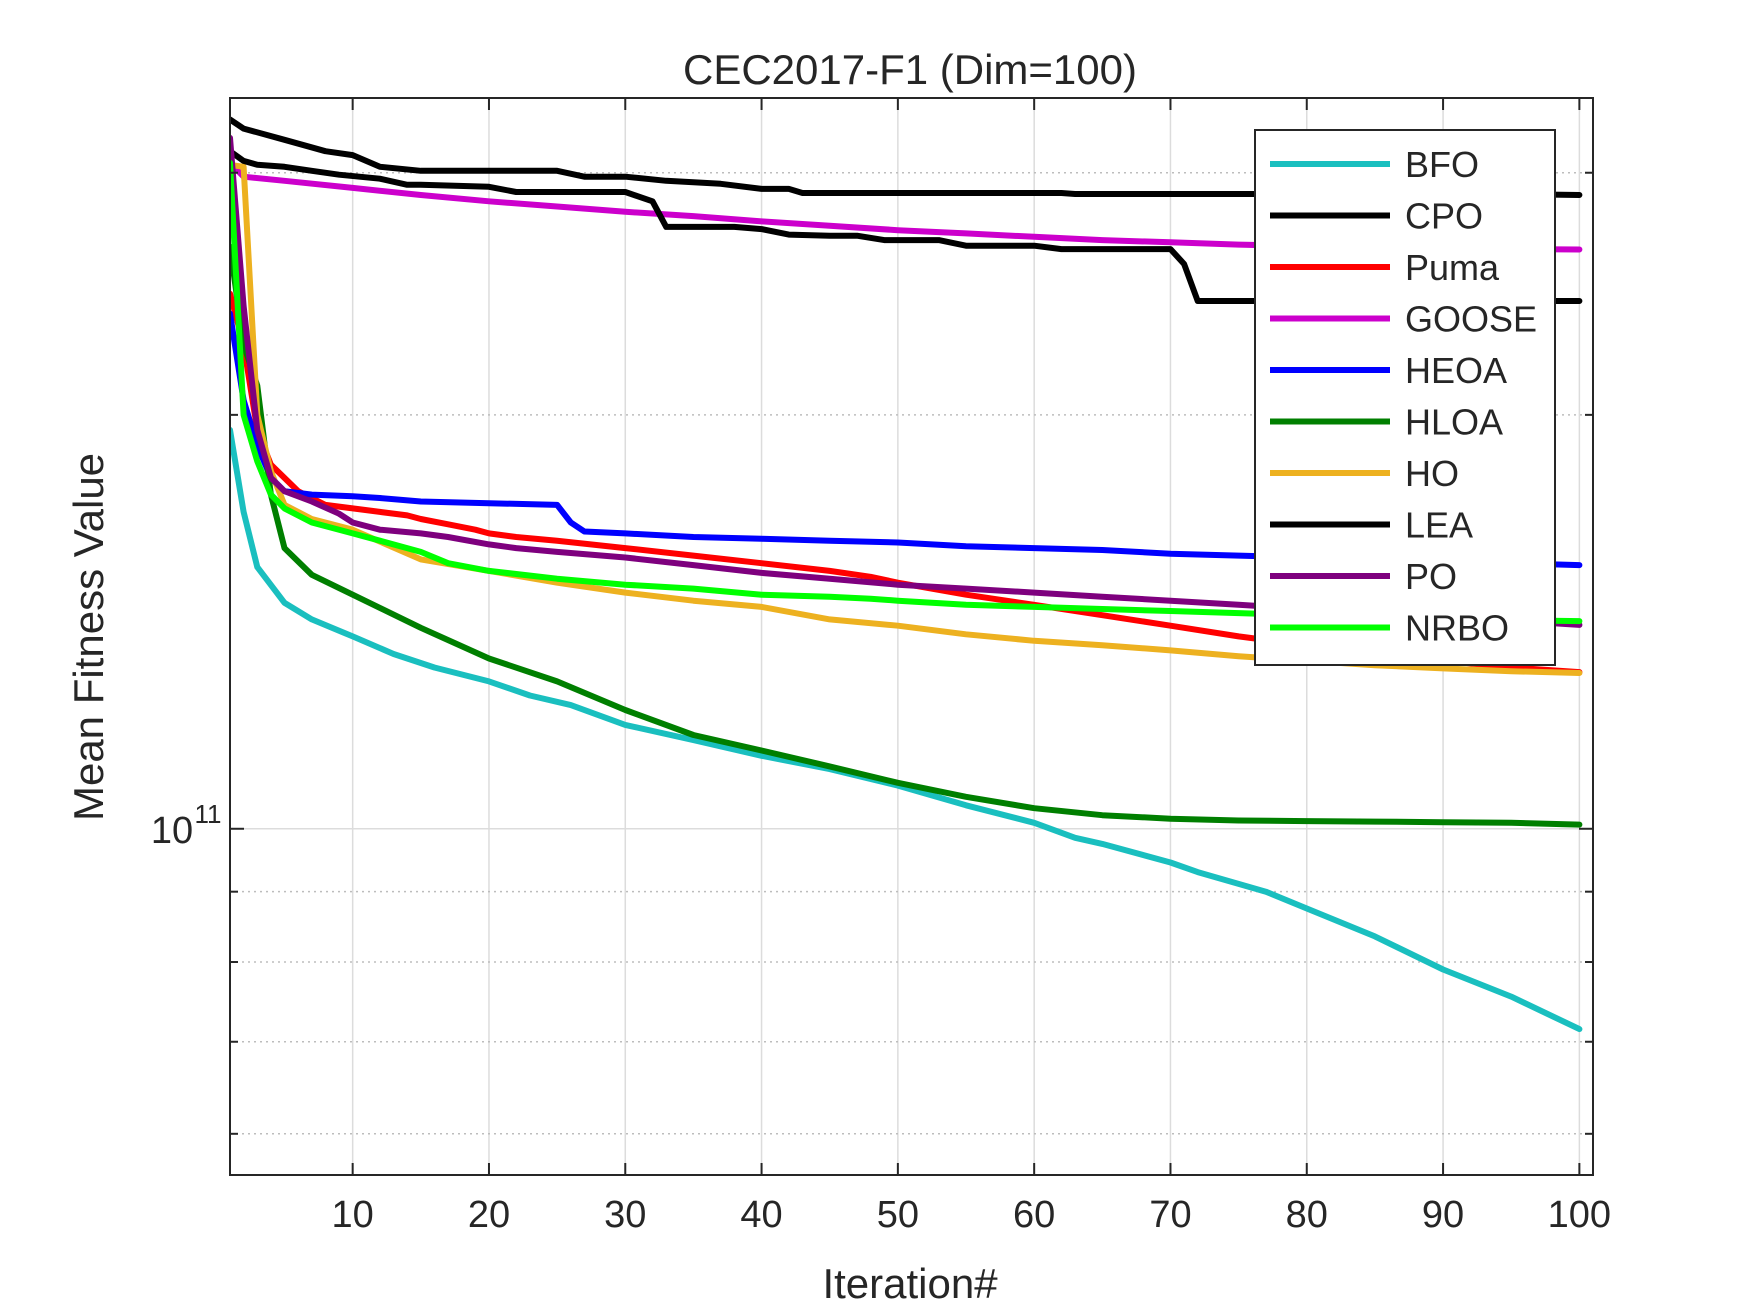 This screenshot has height=1313, width=1750. I want to click on x-tick-label: 90, so click(1443, 1215).